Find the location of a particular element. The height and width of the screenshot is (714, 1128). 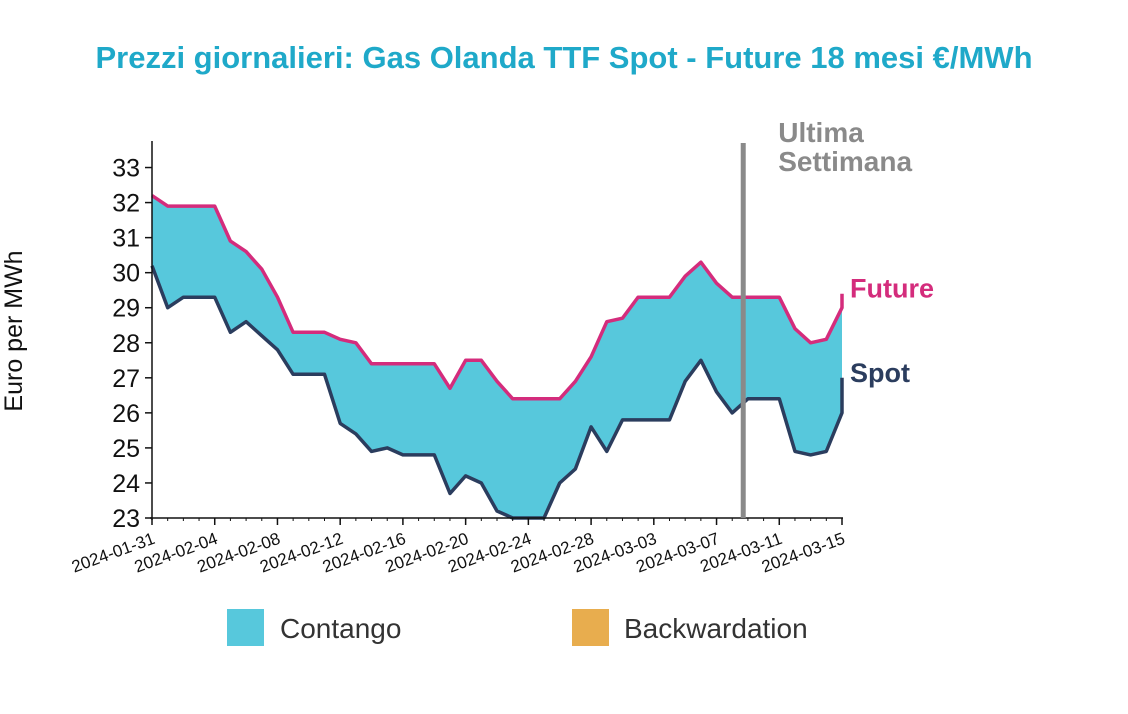

y-tick-label: 27 is located at coordinates (126, 379).